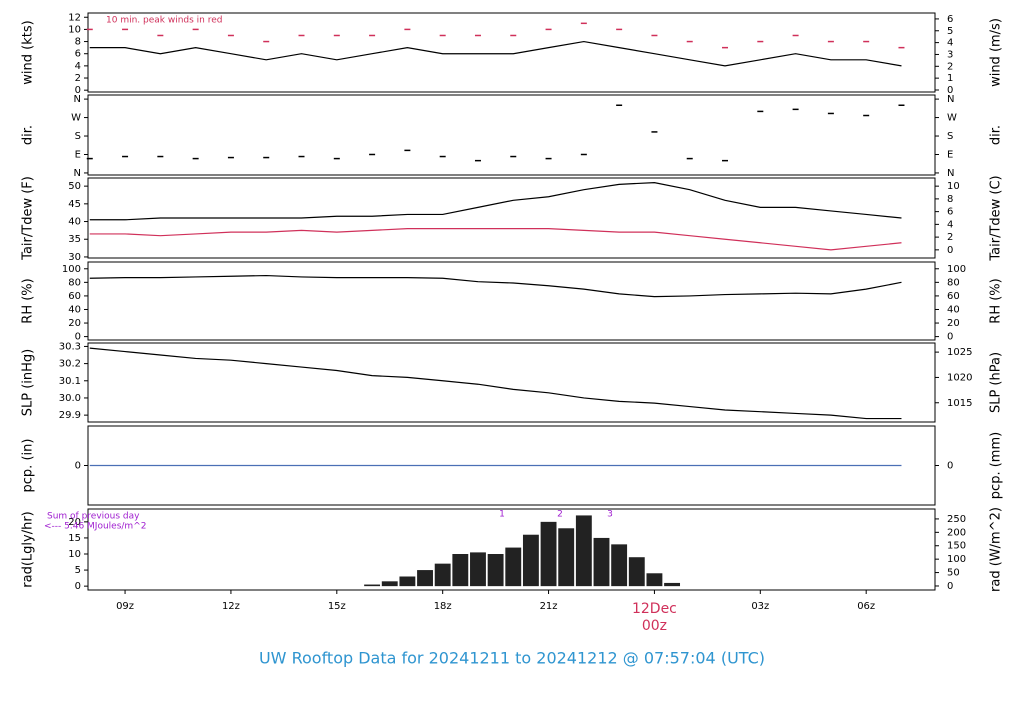  I want to click on y-tick-label: 20, so click(74, 522).